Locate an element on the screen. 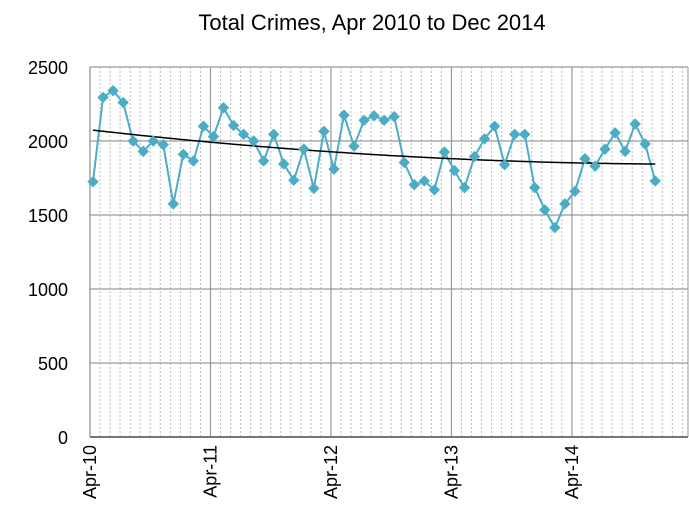 The image size is (689, 531). y-tick-label: 1000 is located at coordinates (48, 290).